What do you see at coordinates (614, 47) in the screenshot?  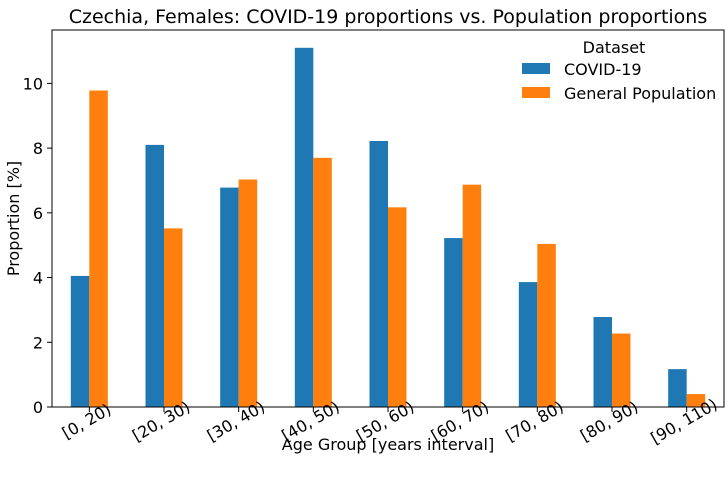 I see `legend-title: Dataset` at bounding box center [614, 47].